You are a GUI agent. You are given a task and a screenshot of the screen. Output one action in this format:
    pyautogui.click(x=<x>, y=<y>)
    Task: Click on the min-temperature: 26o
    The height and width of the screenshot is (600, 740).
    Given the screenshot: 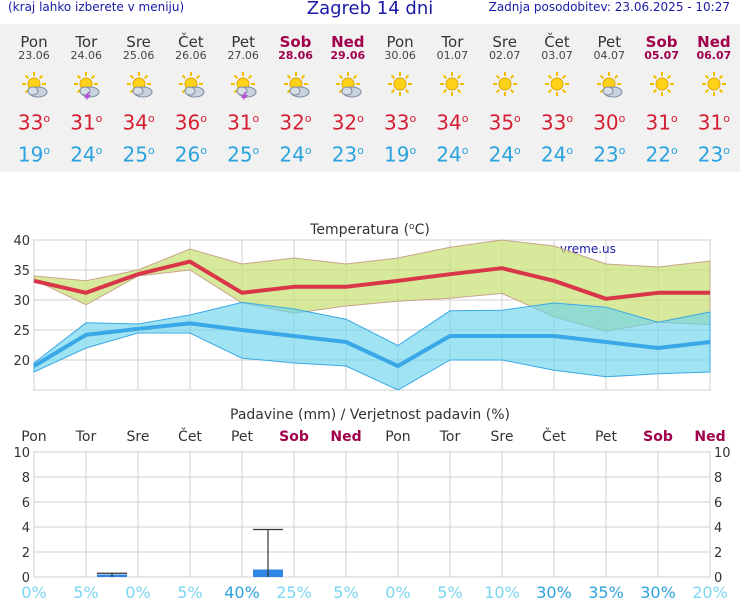 What is the action you would take?
    pyautogui.click(x=191, y=153)
    